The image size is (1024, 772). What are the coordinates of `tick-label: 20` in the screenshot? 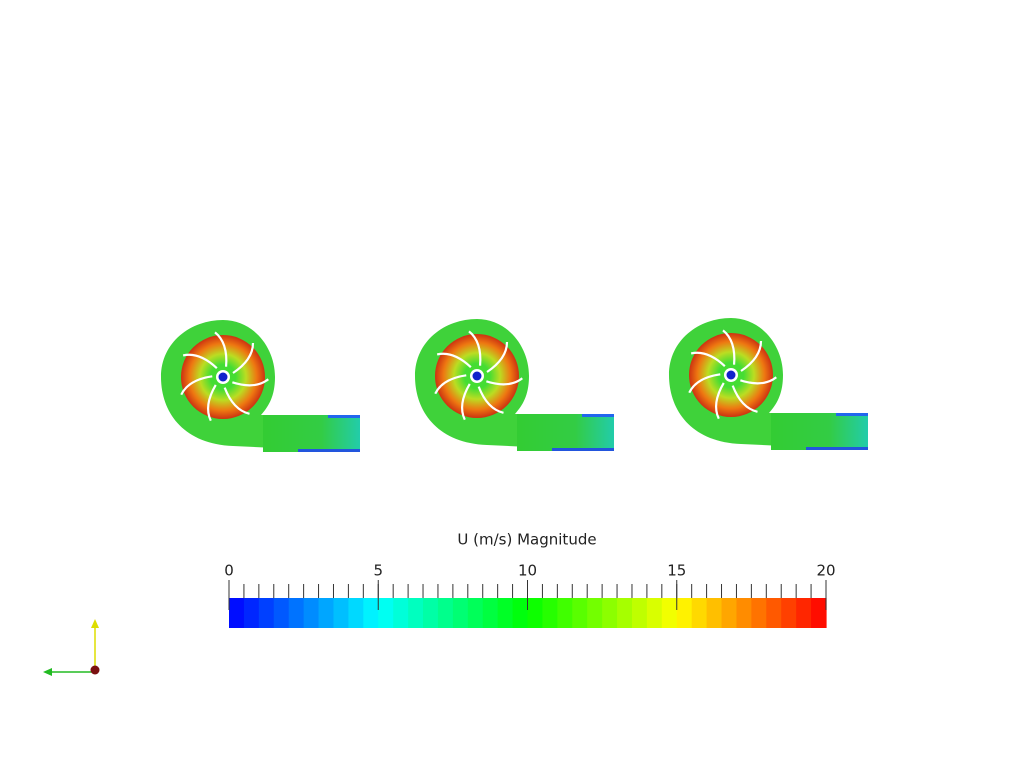 It's located at (825, 571).